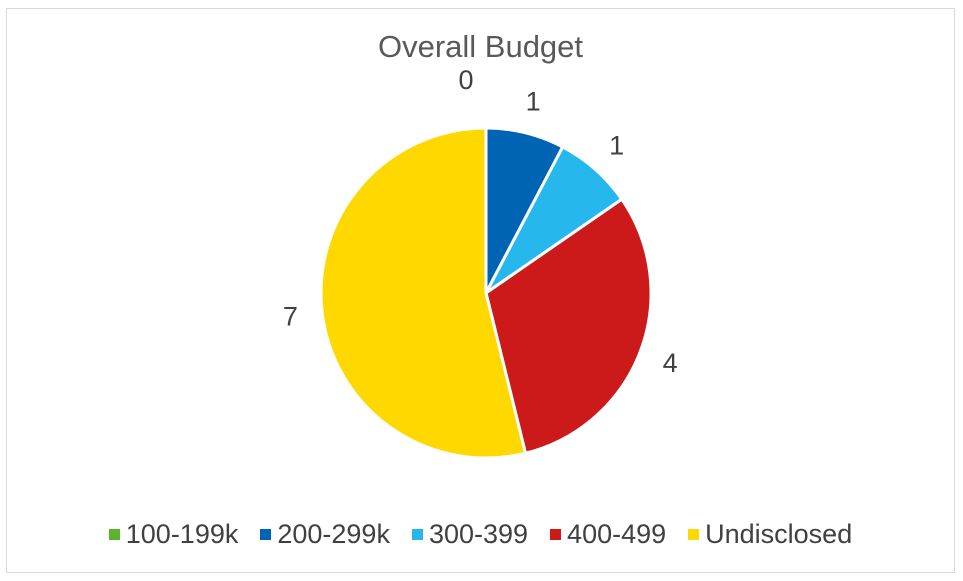 The image size is (963, 581). What do you see at coordinates (333, 534) in the screenshot?
I see `legend-label: 200-299k` at bounding box center [333, 534].